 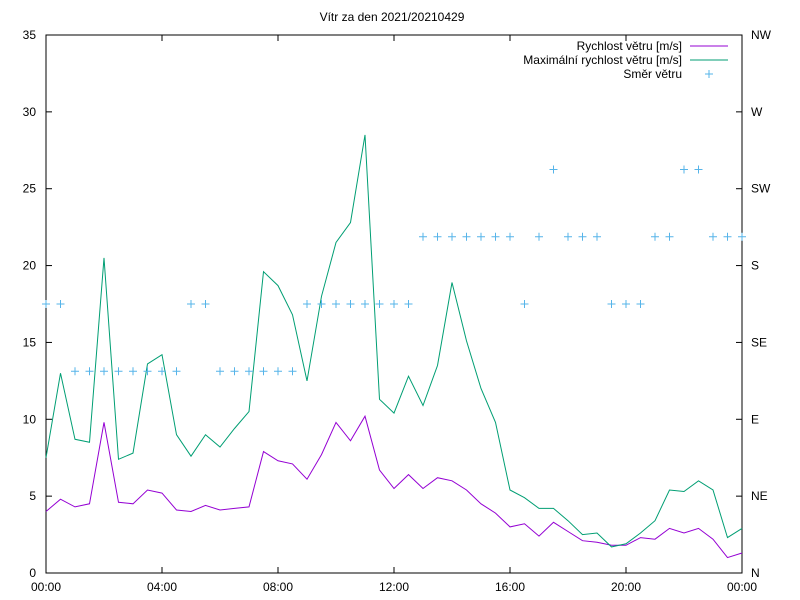 What do you see at coordinates (30, 342) in the screenshot?
I see `y-tick-label: 15` at bounding box center [30, 342].